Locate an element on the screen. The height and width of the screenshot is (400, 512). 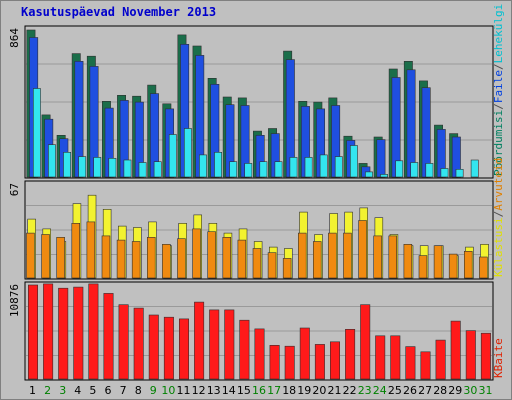
day-label-7: 7 is located at coordinates (123, 390).